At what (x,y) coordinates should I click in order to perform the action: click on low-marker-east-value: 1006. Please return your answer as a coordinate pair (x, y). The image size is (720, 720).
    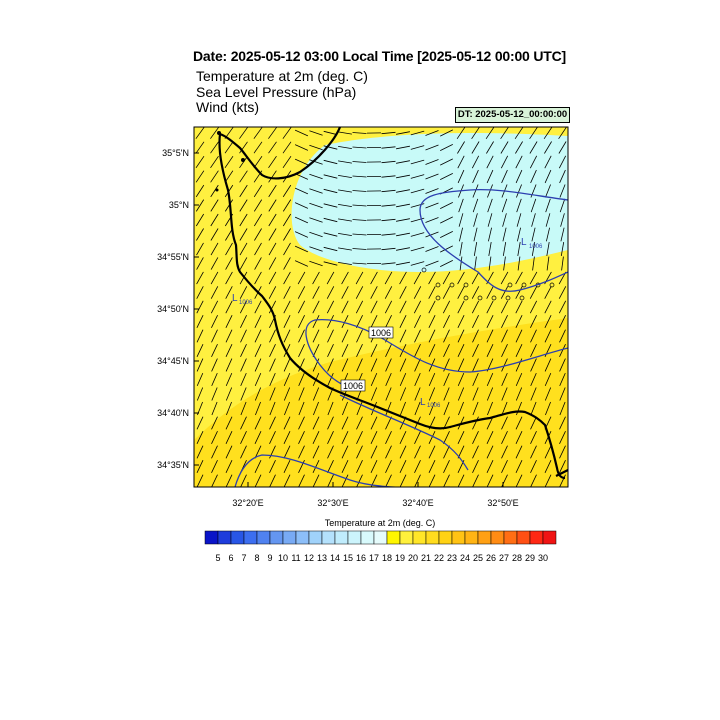
    Looking at the image, I should click on (536, 247).